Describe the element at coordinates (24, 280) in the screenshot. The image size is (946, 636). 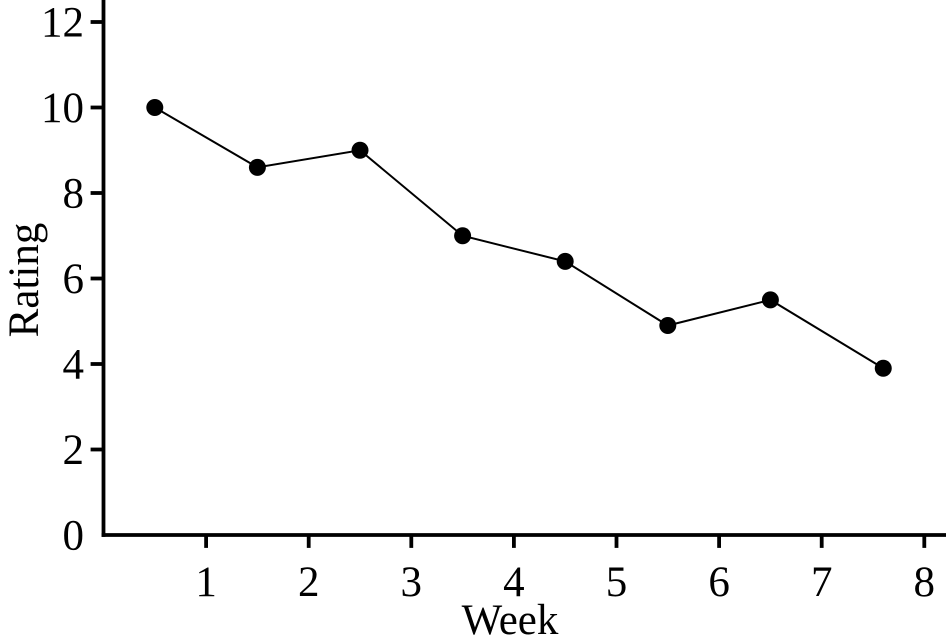
I see `y-axis-title: Rating` at that location.